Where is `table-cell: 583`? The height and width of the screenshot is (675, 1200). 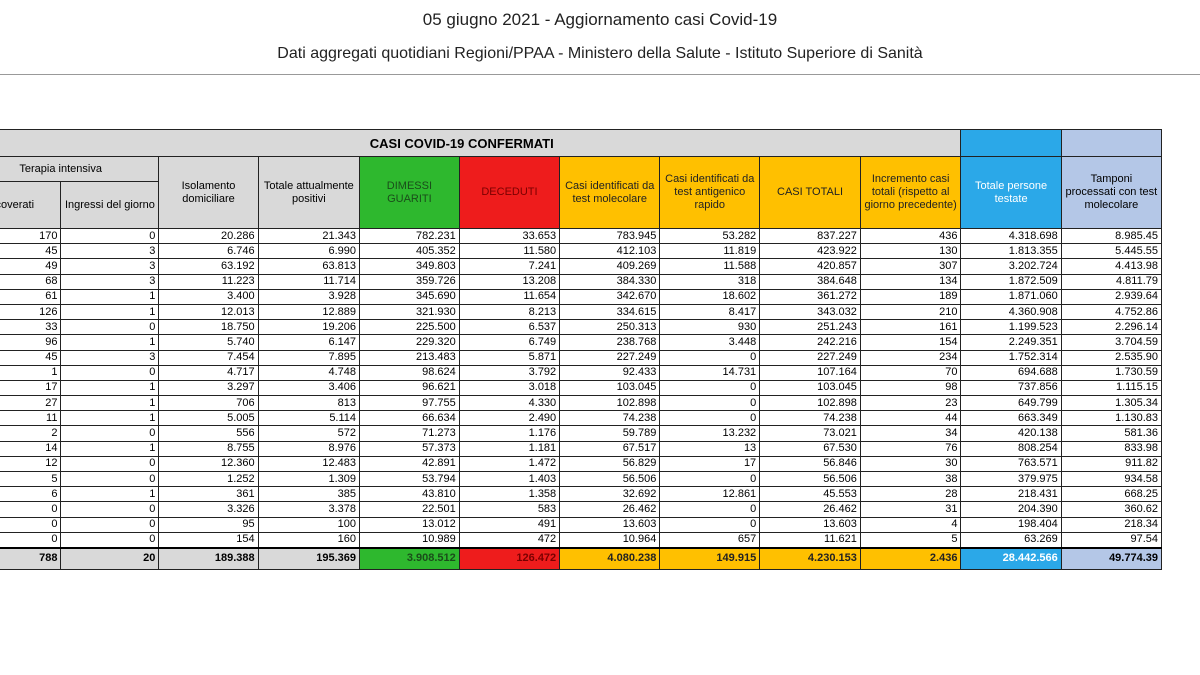
table-cell: 583 is located at coordinates (509, 509).